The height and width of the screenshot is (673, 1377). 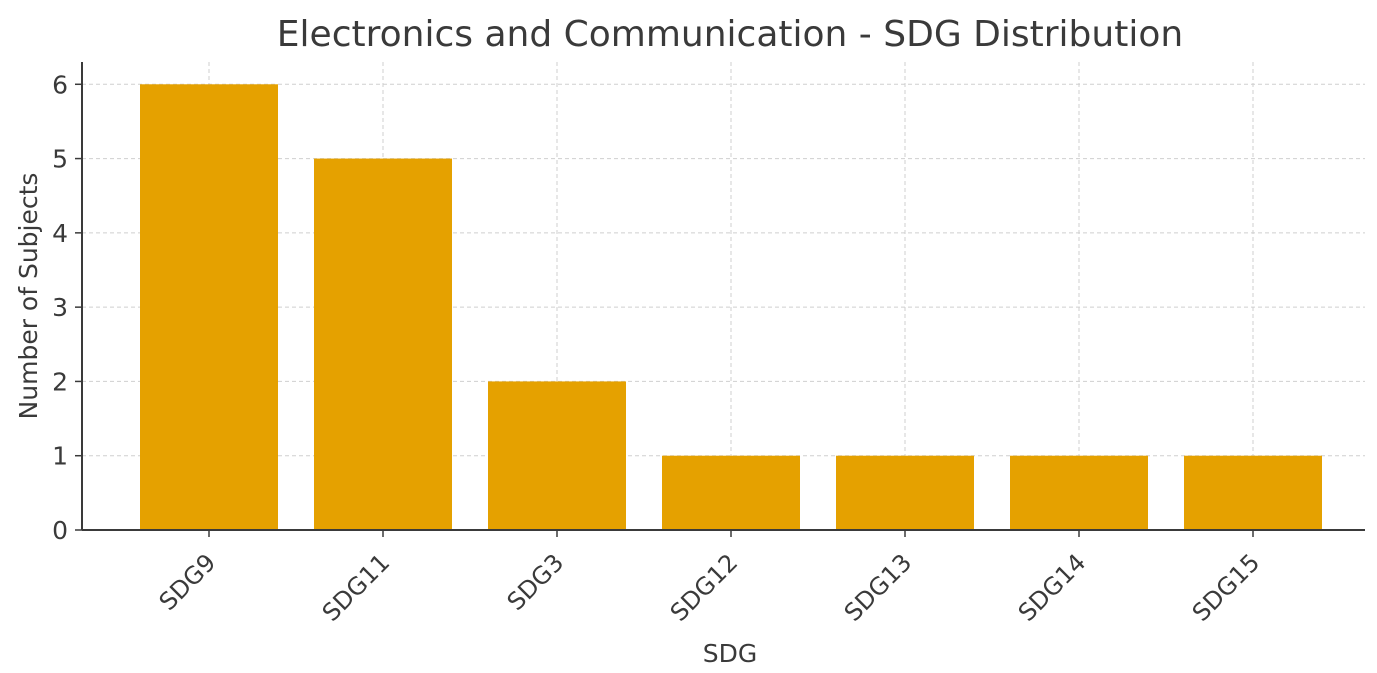 What do you see at coordinates (60, 381) in the screenshot?
I see `y-tick-label: 2` at bounding box center [60, 381].